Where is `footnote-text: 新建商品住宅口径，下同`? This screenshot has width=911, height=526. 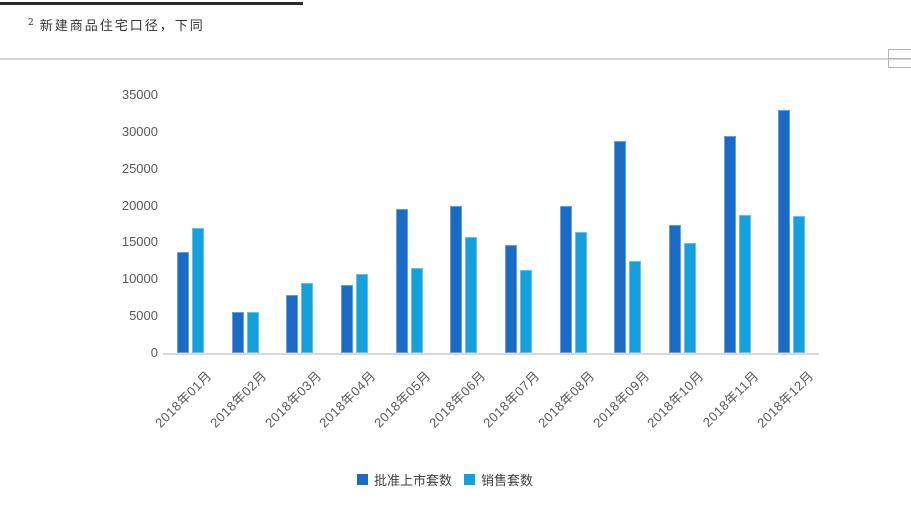
footnote-text: 新建商品住宅口径，下同 is located at coordinates (122, 26).